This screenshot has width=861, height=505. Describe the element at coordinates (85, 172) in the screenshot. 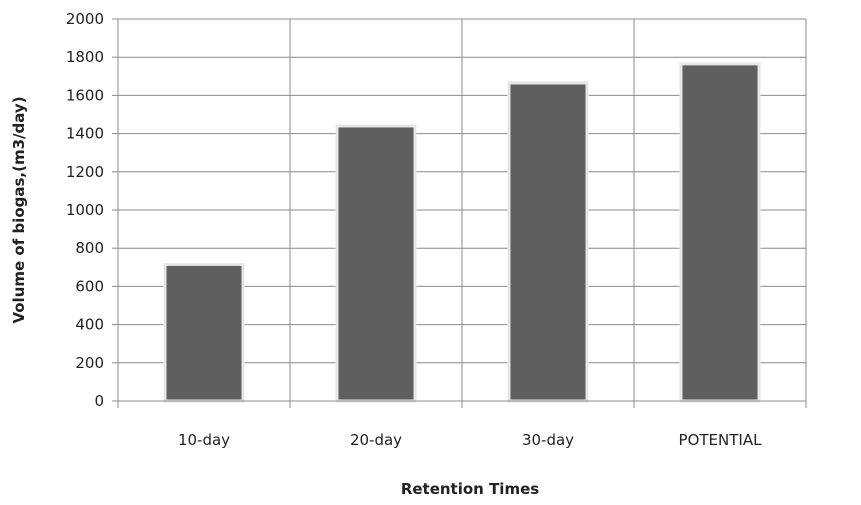

I see `y-tick-label-1200: 1200` at that location.